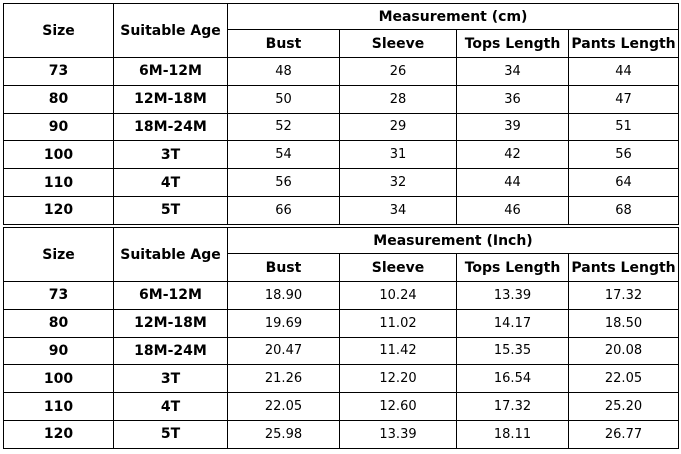 The height and width of the screenshot is (454, 681). What do you see at coordinates (398, 323) in the screenshot?
I see `sleeve-cell: 11.02` at bounding box center [398, 323].